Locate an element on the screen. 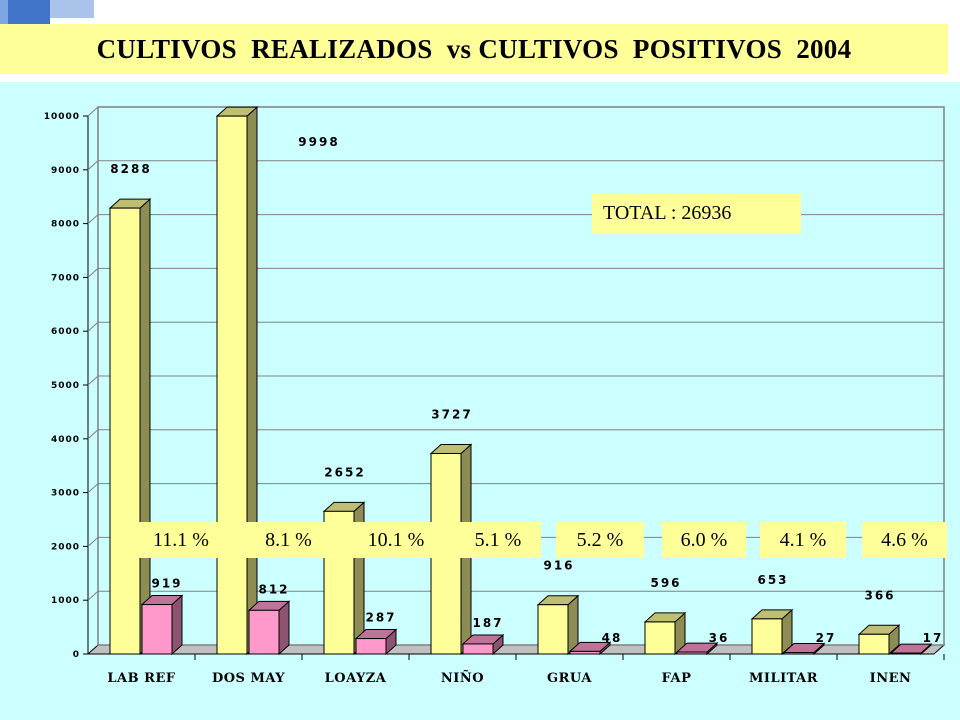 The width and height of the screenshot is (960, 720). data-label-positivos: 812 is located at coordinates (273, 589).